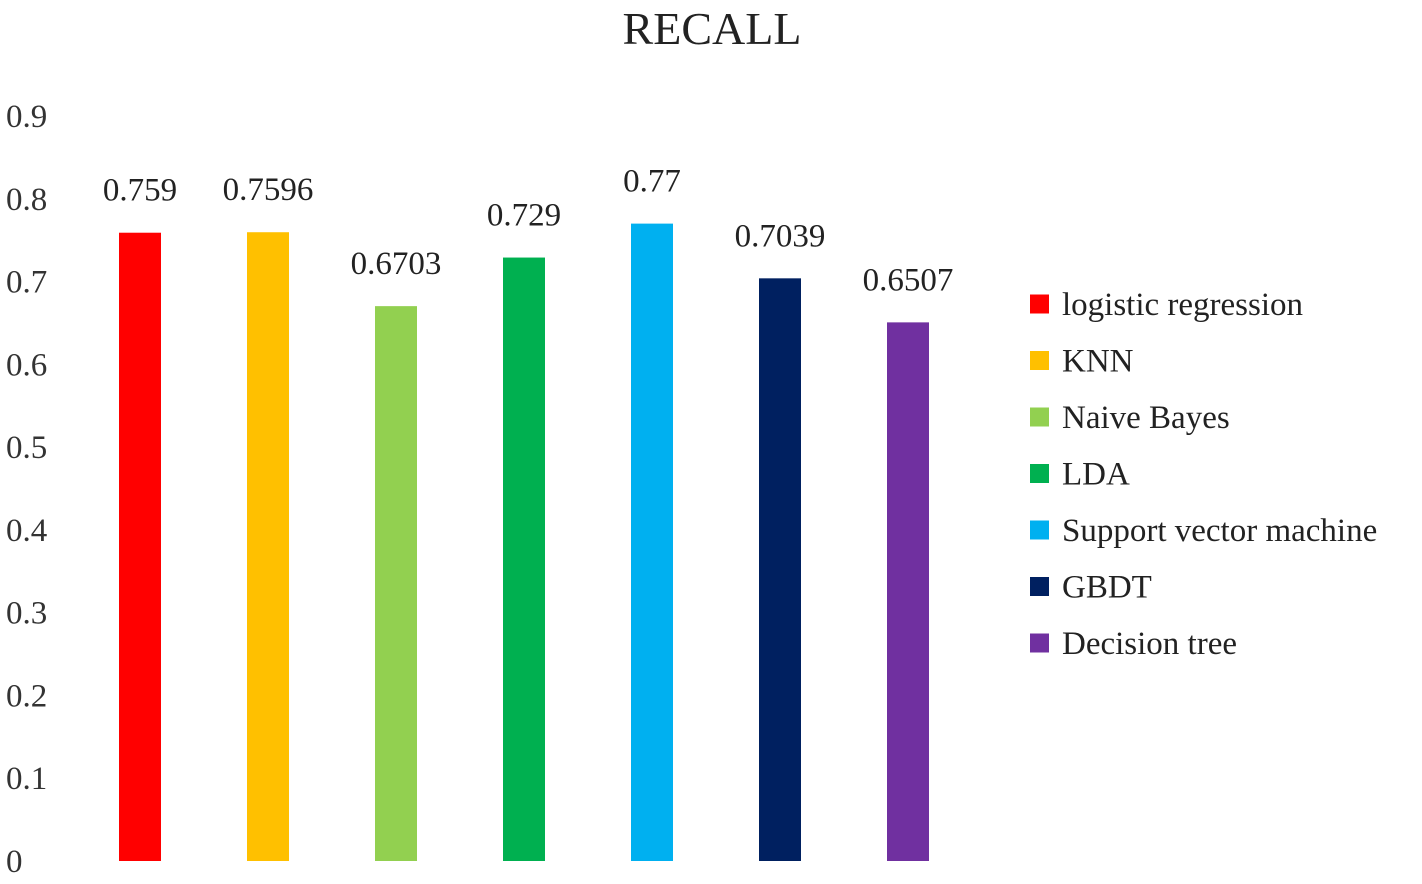 The height and width of the screenshot is (884, 1422). I want to click on legend-label: Support vector machine, so click(1219, 531).